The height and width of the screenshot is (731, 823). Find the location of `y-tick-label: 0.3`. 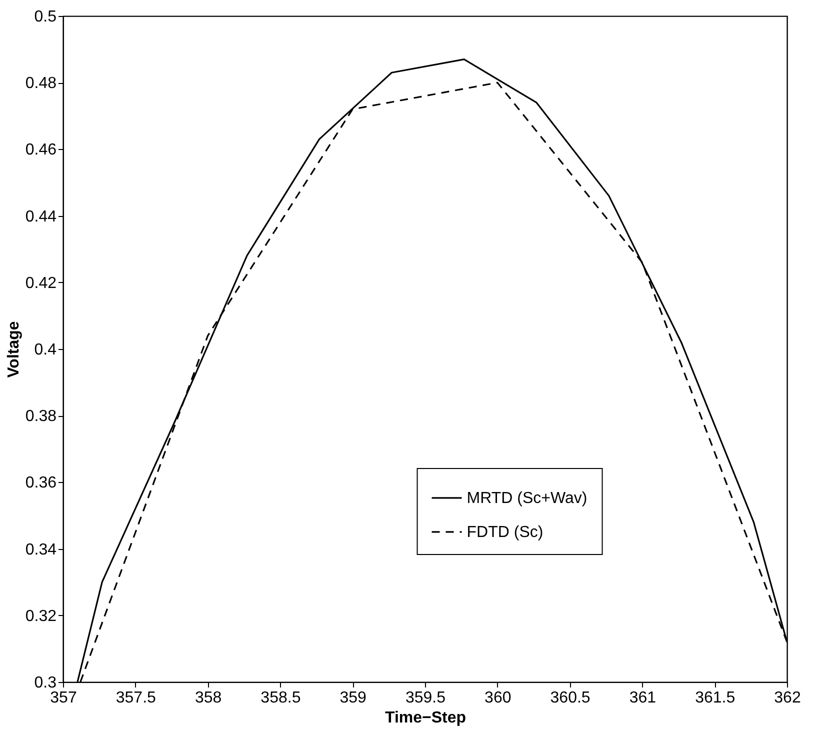

y-tick-label: 0.3 is located at coordinates (45, 683).